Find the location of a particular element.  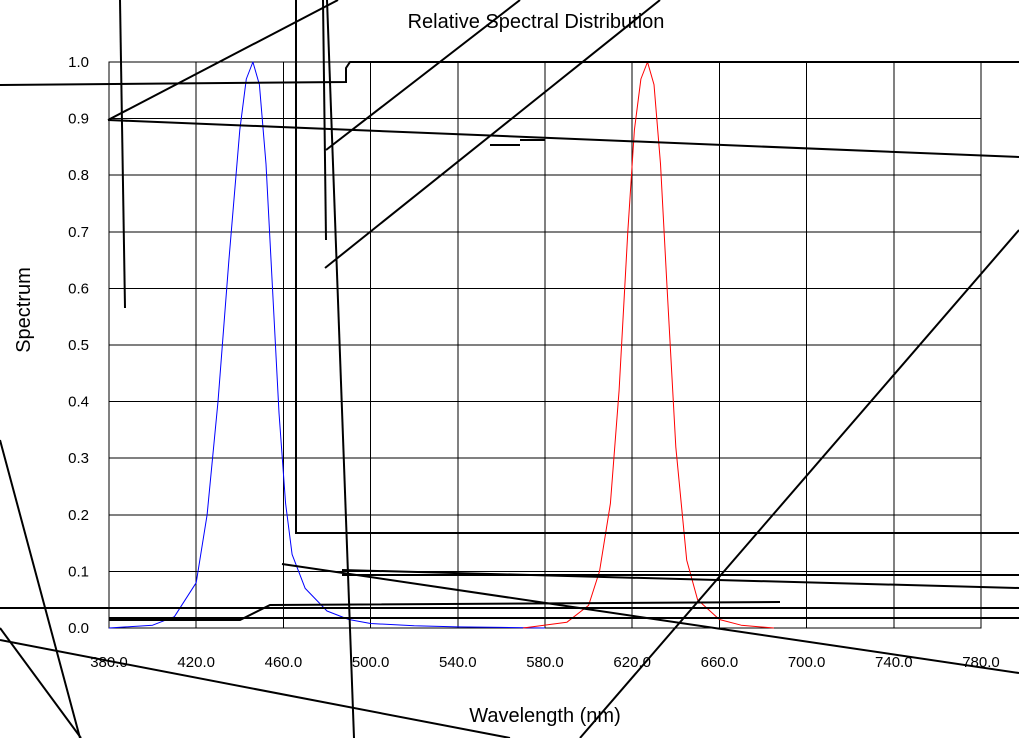

y-axis-label: Spectrum is located at coordinates (24, 310).